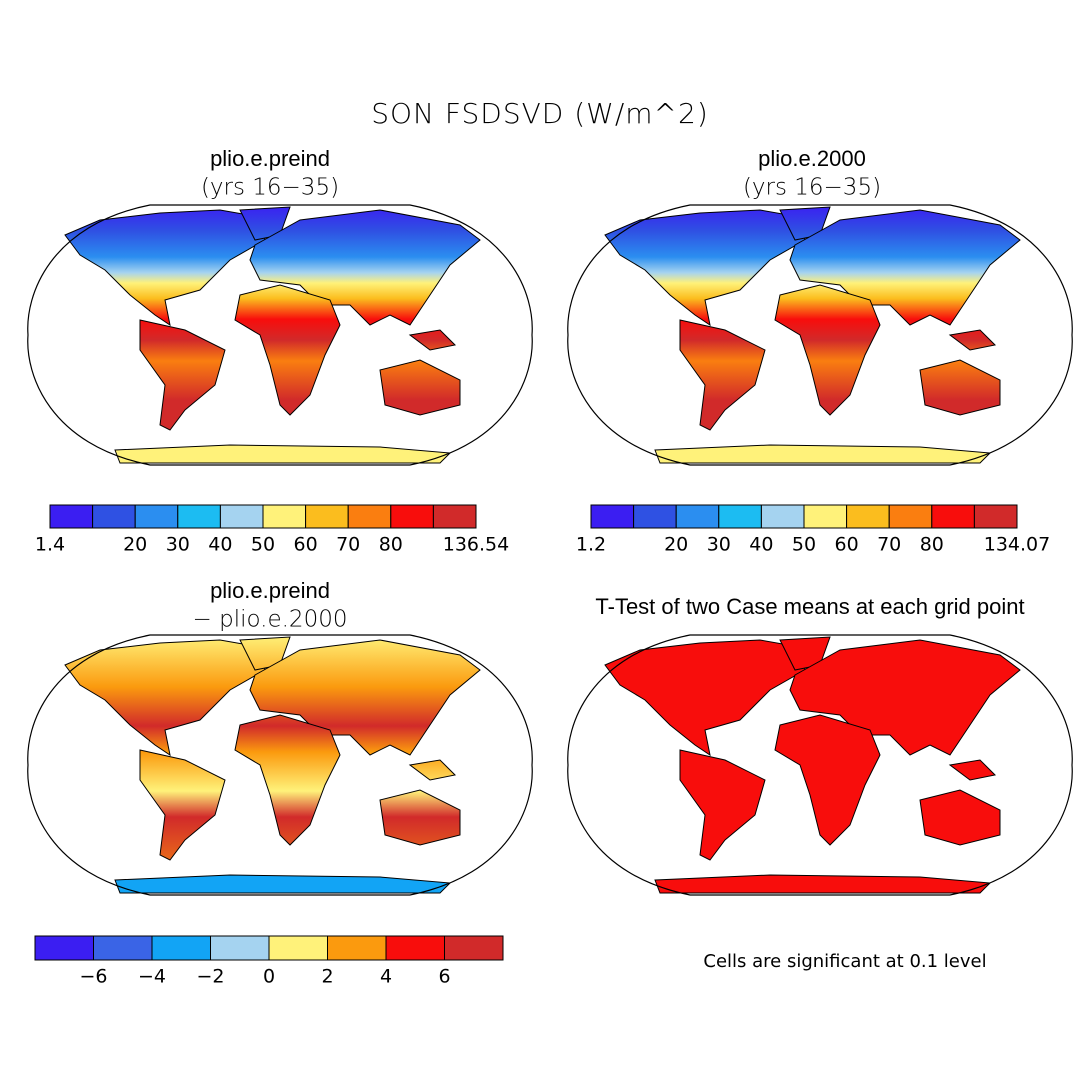 The image size is (1080, 1080). I want to click on panel-title: plio.e.2000, so click(812, 158).